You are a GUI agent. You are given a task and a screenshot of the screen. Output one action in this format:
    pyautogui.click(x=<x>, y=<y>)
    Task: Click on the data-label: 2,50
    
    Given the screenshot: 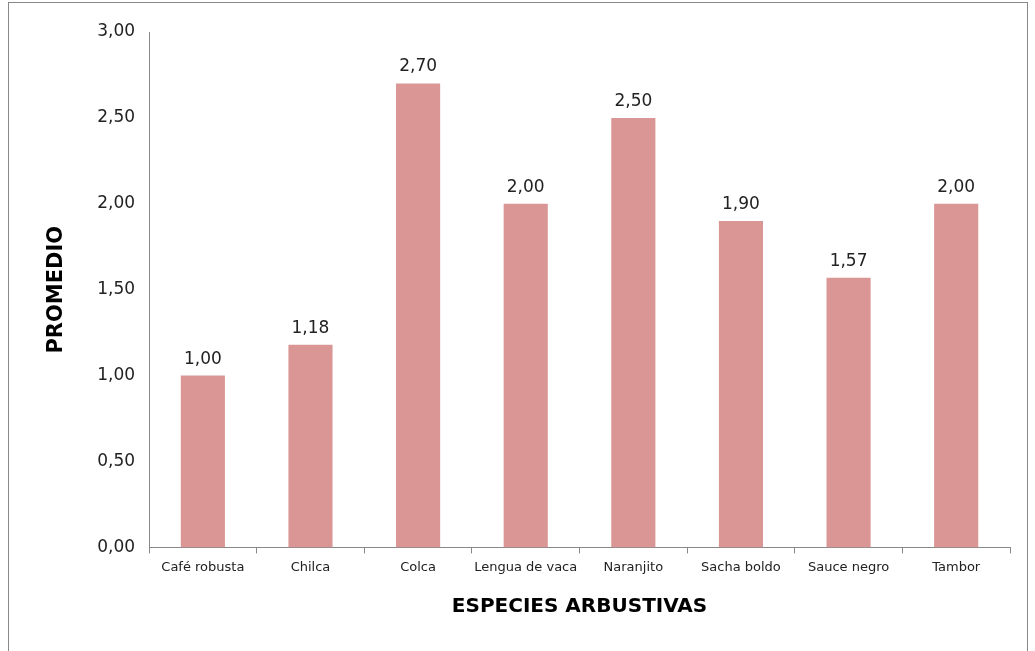 What is the action you would take?
    pyautogui.click(x=633, y=99)
    